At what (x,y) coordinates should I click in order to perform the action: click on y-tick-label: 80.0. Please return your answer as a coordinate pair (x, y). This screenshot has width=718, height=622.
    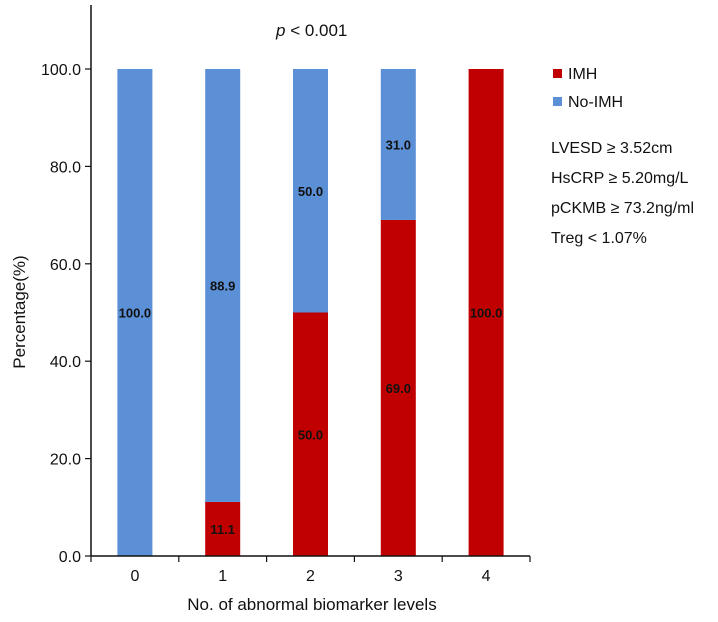
    Looking at the image, I should click on (65, 167).